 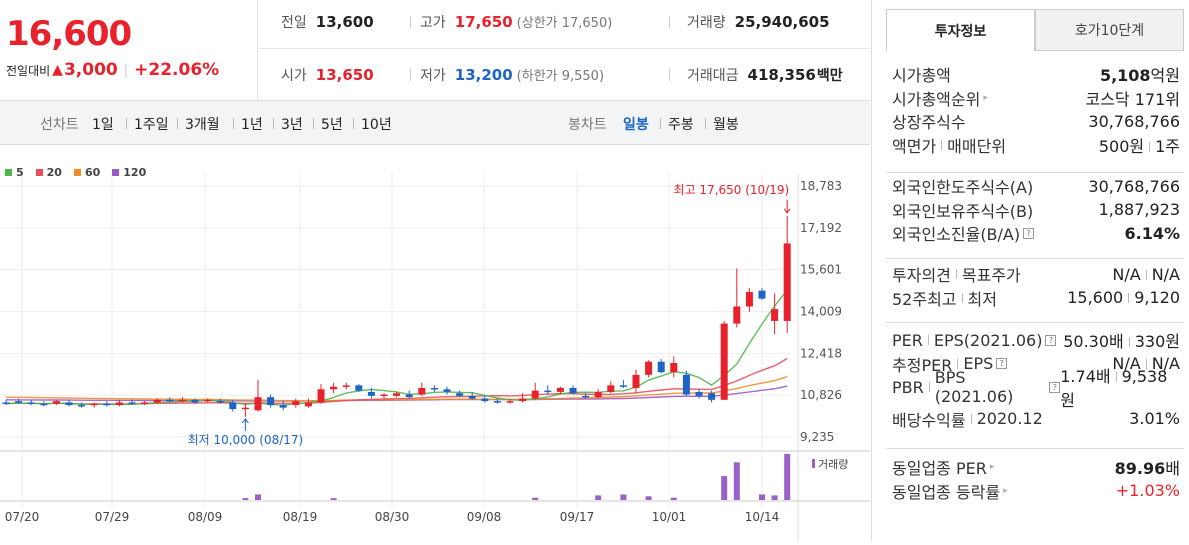 What do you see at coordinates (974, 340) in the screenshot?
I see `info-label: PER EPS(2021.06)?` at bounding box center [974, 340].